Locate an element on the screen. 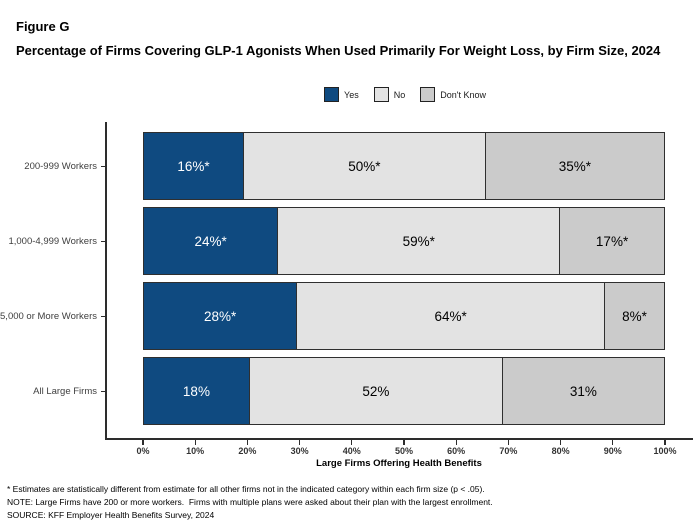 This screenshot has height=525, width=698. legend: Yes No Don't Know is located at coordinates (349, 94).